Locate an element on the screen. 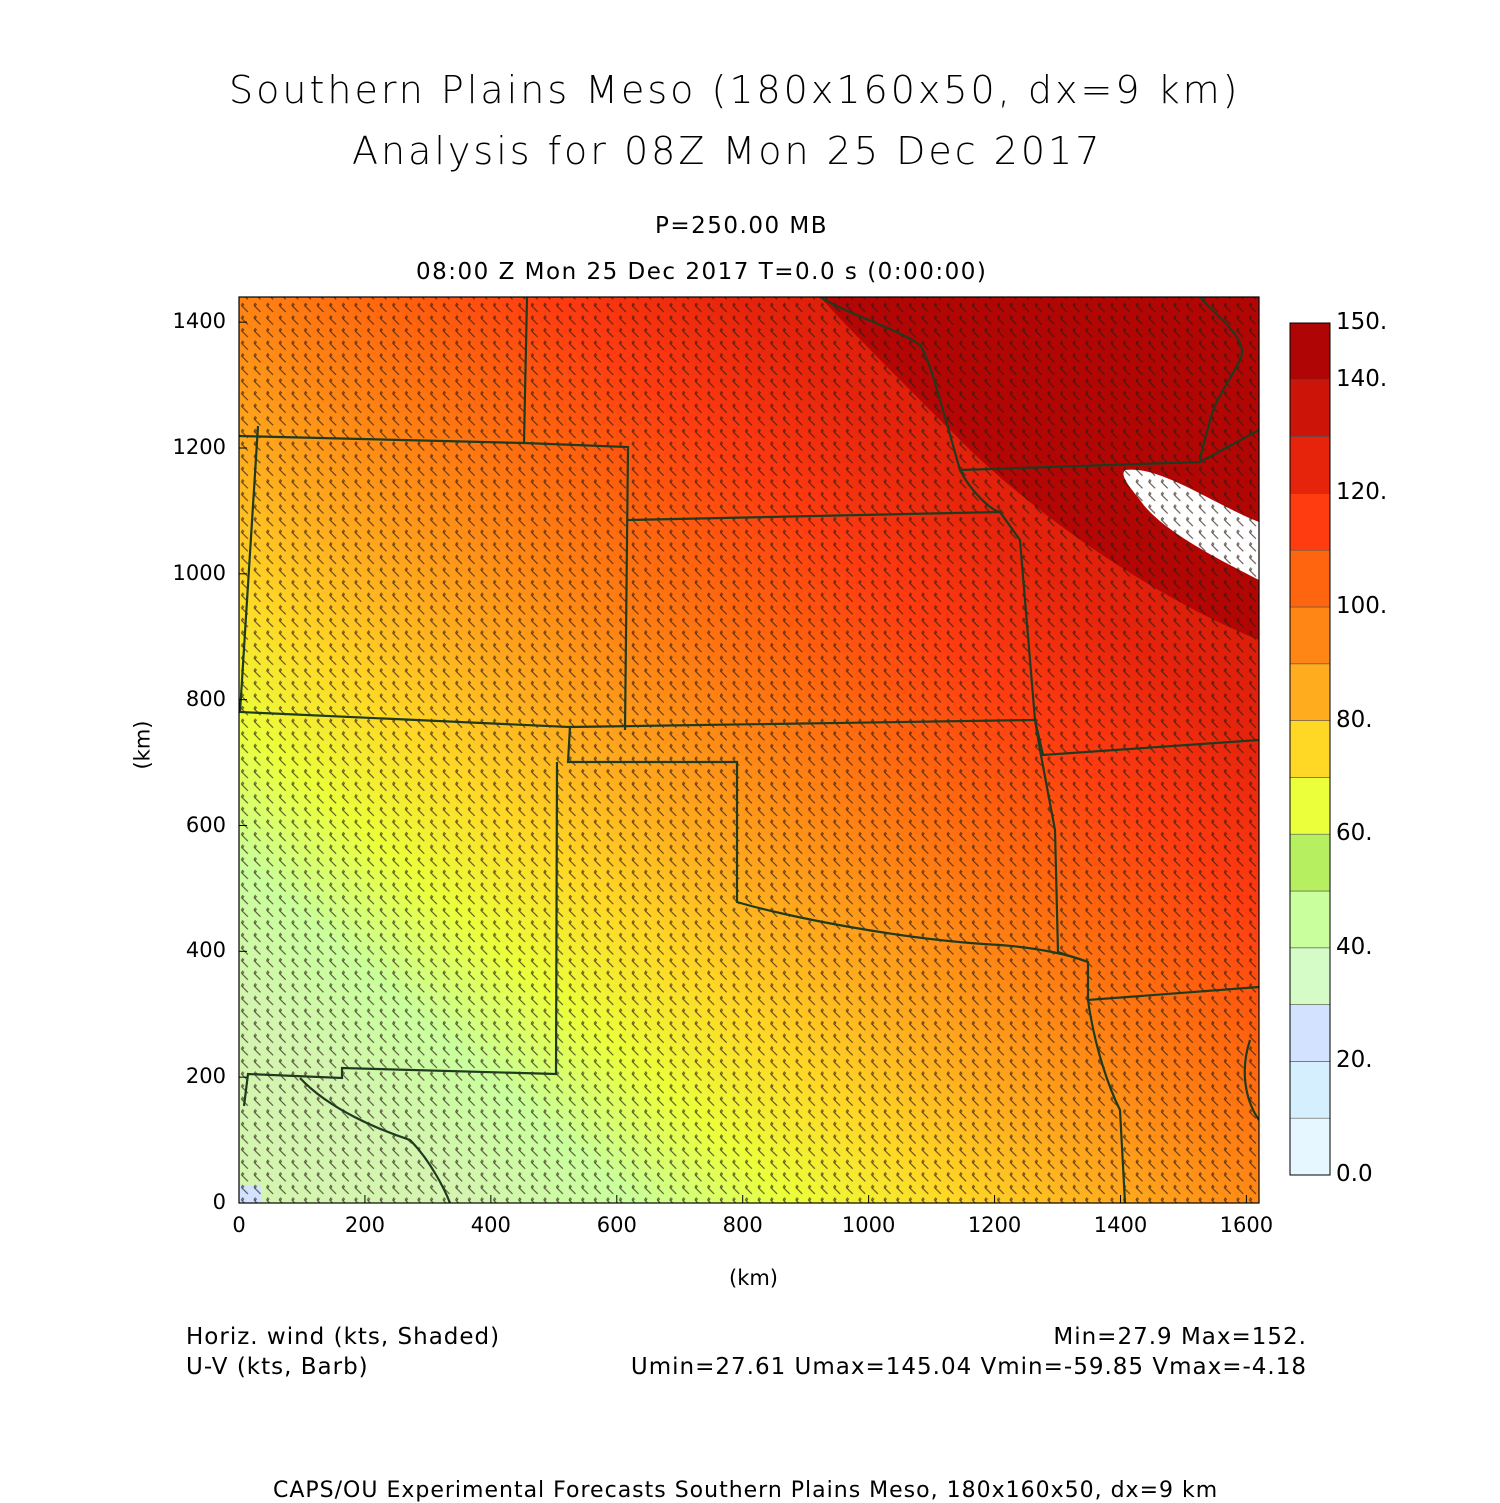 The width and height of the screenshot is (1500, 1503). colorbar-label: 20. is located at coordinates (1354, 1060).